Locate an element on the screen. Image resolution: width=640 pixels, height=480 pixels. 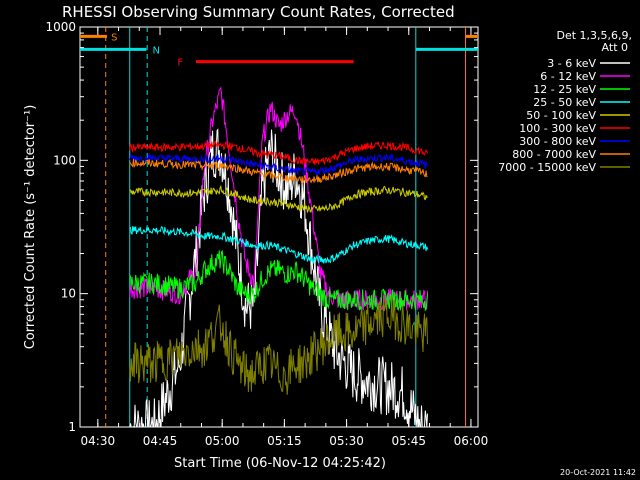
legend-label-2: 12 - 25 keV is located at coordinates (564, 89).